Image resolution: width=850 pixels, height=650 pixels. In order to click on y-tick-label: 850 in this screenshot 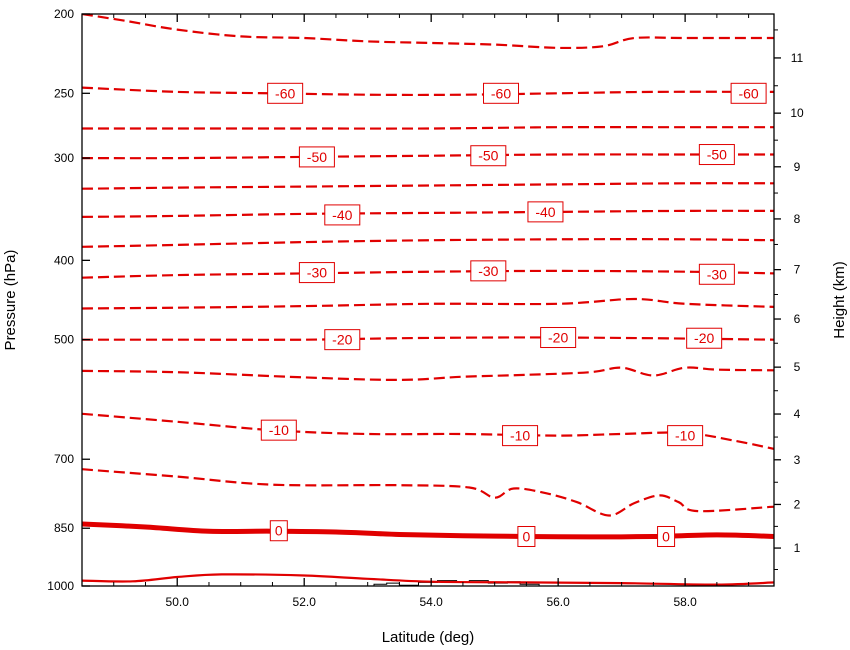, I will do `click(64, 528)`.